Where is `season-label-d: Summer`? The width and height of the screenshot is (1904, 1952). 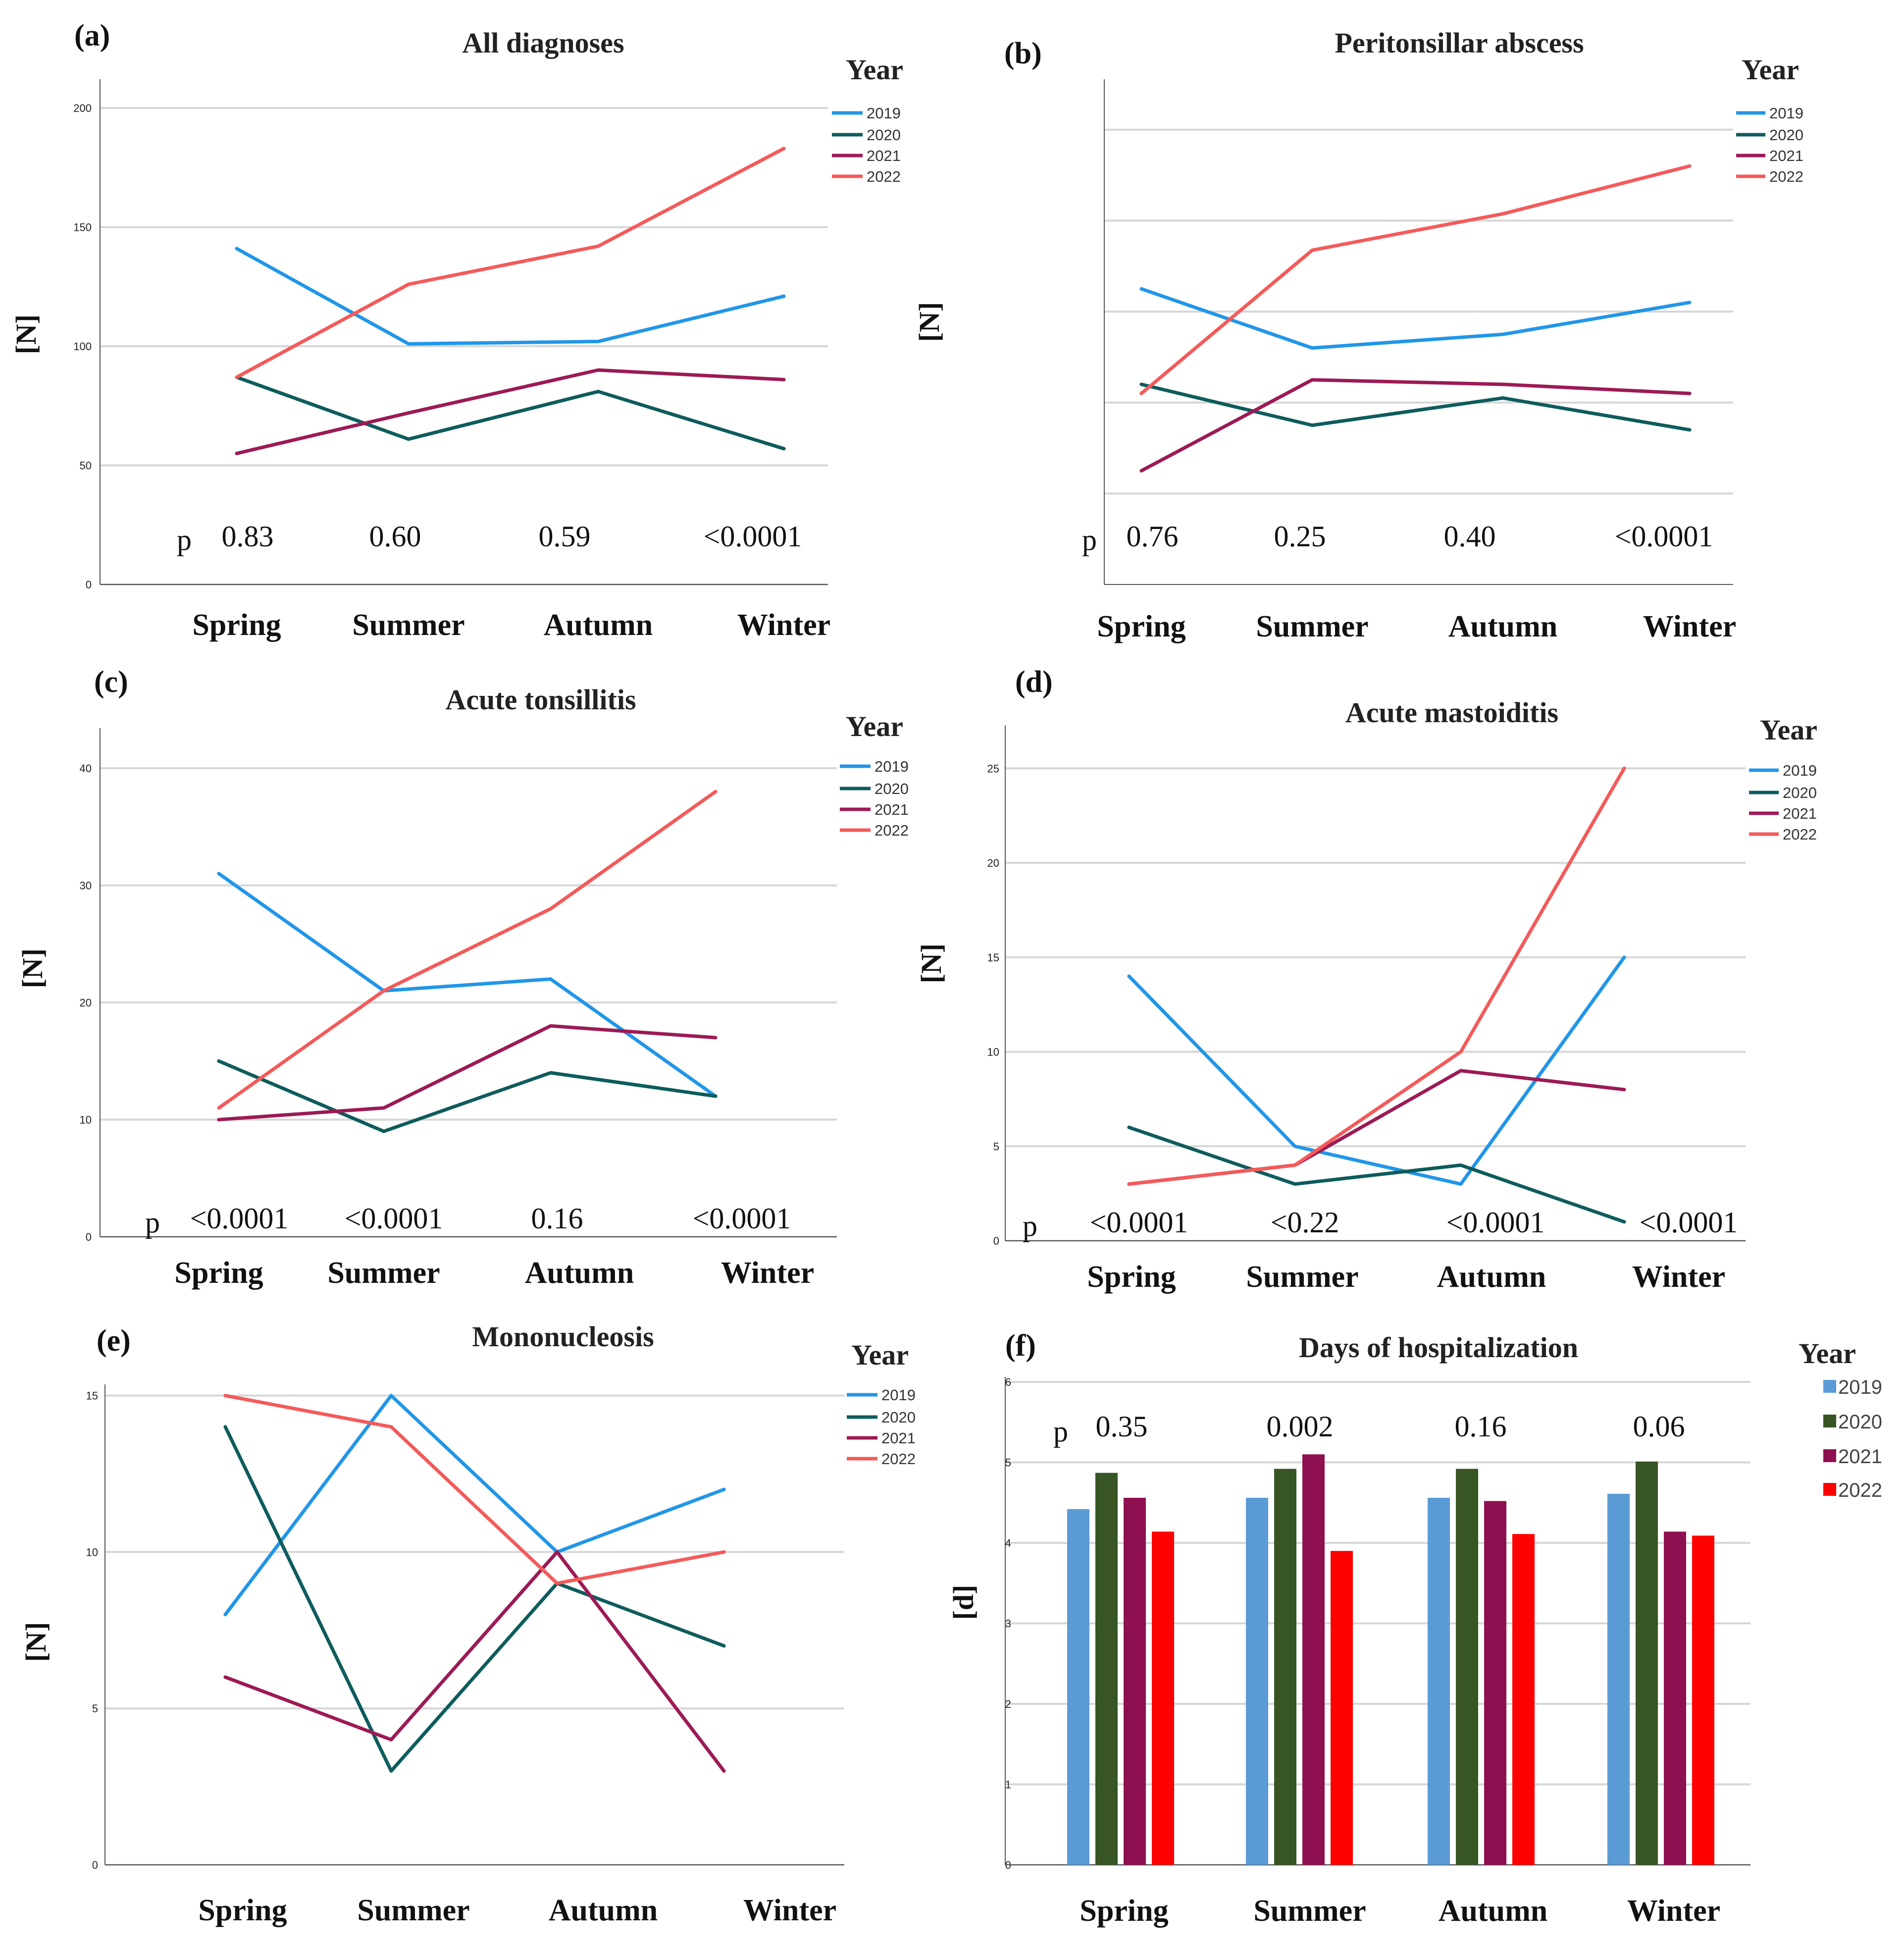
season-label-d: Summer is located at coordinates (1302, 1277).